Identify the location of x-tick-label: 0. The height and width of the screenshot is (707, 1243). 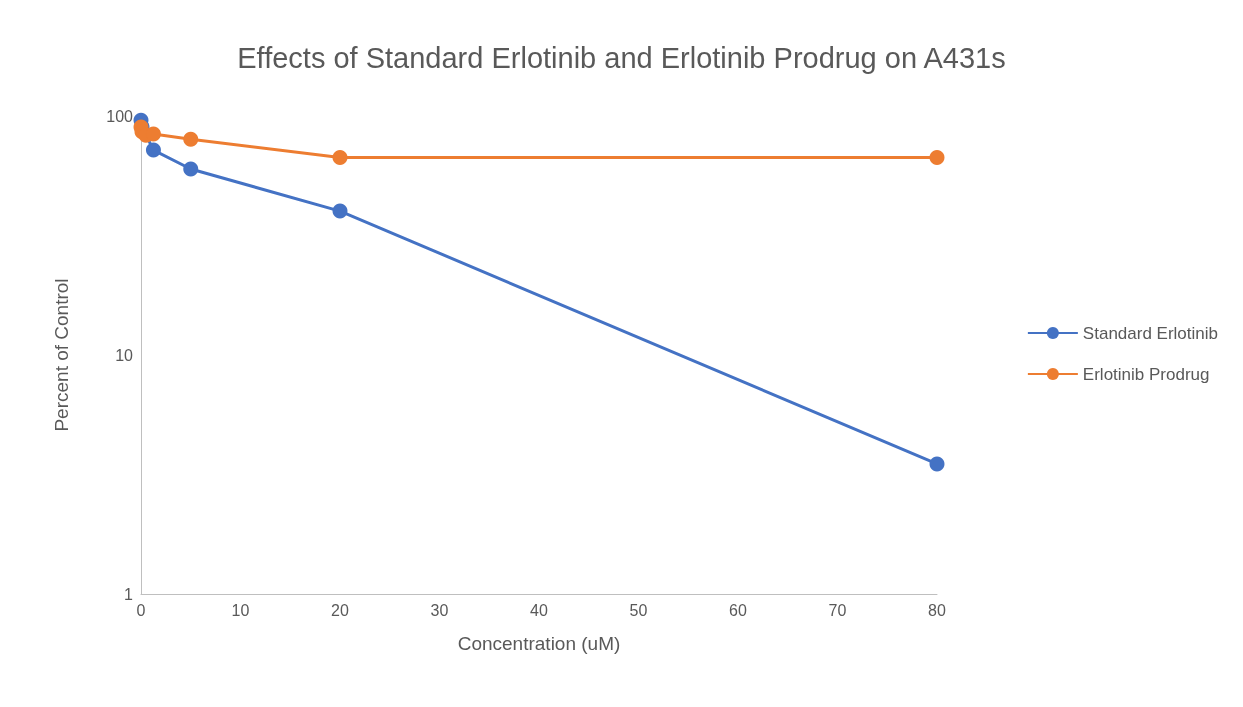
(141, 610).